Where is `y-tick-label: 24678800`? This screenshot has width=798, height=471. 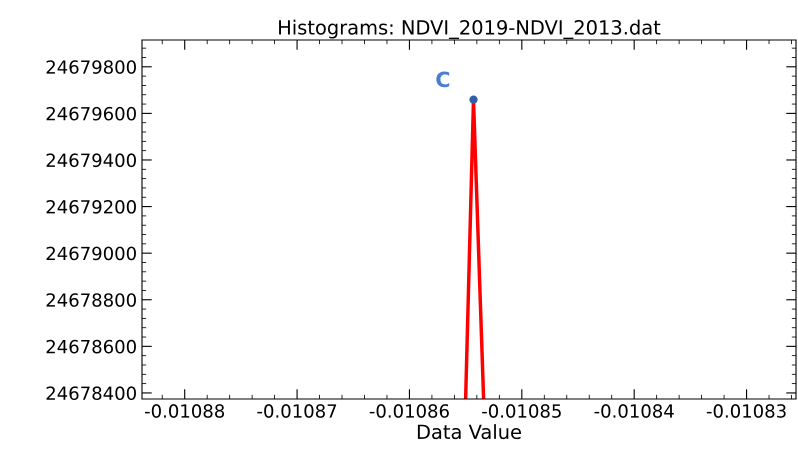 y-tick-label: 24678800 is located at coordinates (91, 300).